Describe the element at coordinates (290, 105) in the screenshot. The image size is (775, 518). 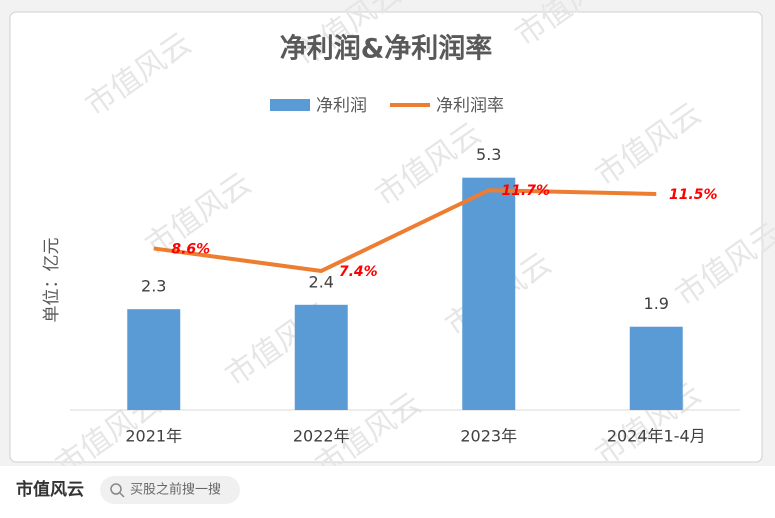
I see `legend-swatch` at that location.